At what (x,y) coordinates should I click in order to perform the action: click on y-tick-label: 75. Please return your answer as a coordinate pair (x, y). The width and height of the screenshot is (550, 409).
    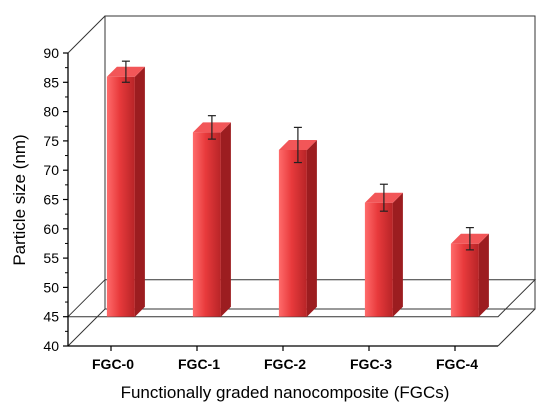
    Looking at the image, I should click on (51, 141).